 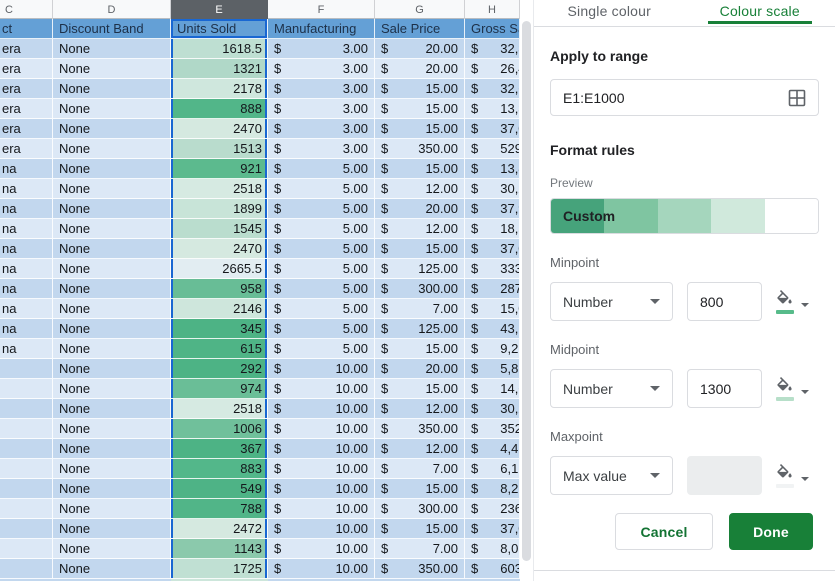 I want to click on midpoint-type-dropdown: Number, so click(x=611, y=388).